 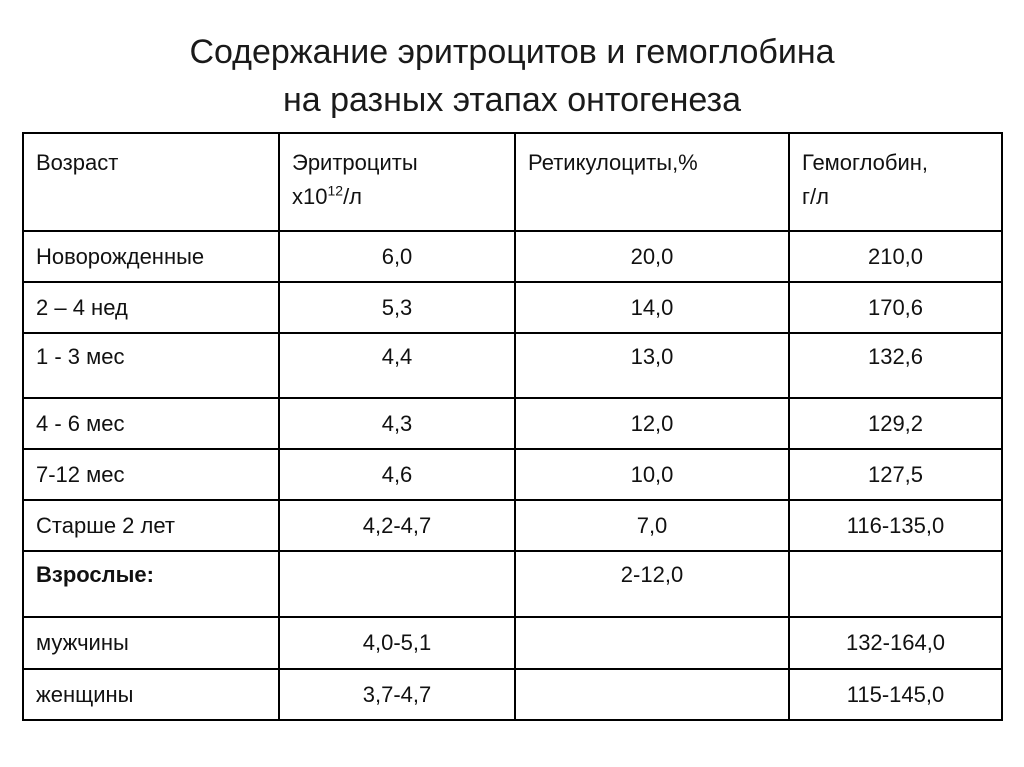 I want to click on header-hemoglobin-line2: г/л, so click(x=815, y=196).